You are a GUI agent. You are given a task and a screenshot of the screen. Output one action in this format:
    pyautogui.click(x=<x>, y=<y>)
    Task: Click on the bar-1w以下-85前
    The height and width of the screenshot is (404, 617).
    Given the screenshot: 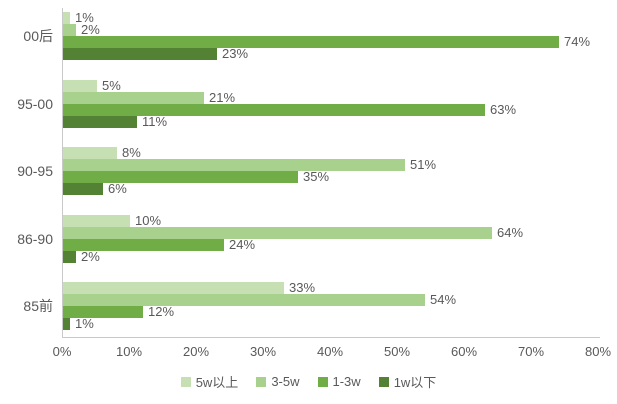 What is the action you would take?
    pyautogui.click(x=66, y=324)
    